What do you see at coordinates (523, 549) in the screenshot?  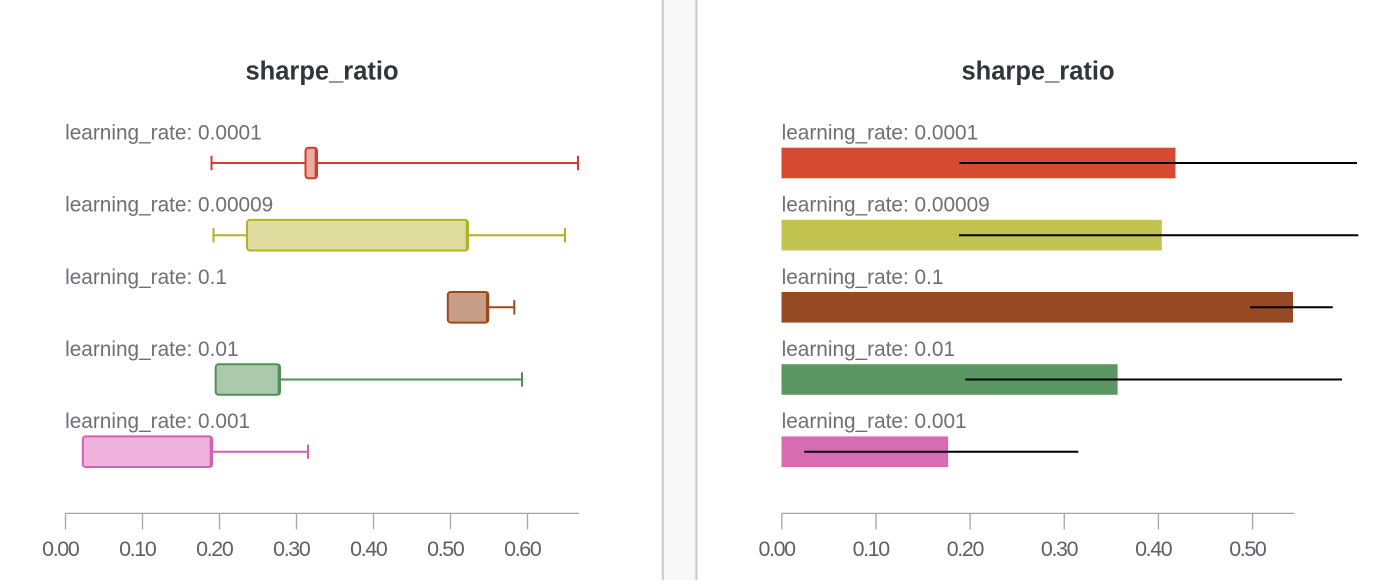 I see `svg-text: 0.60` at bounding box center [523, 549].